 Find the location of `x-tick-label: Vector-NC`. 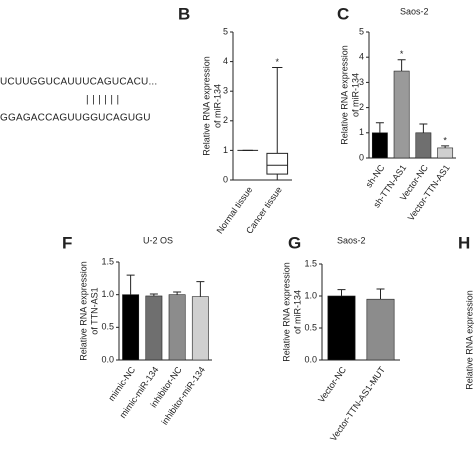

x-tick-label: Vector-NC is located at coordinates (332, 384).